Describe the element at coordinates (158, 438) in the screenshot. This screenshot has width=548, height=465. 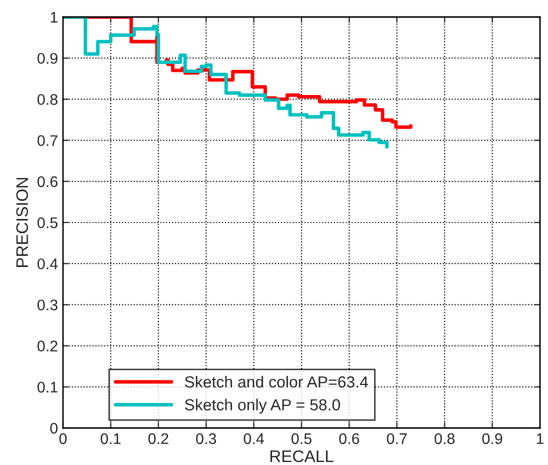
I see `x-tick-label: 0.2` at that location.